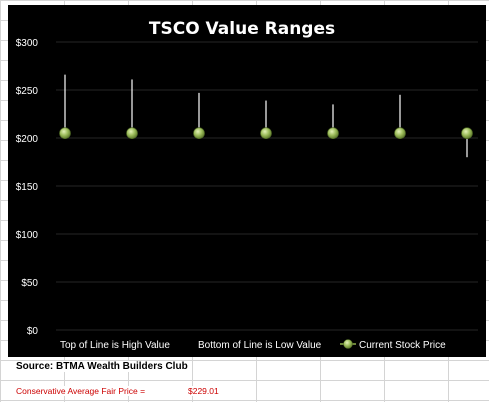 The height and width of the screenshot is (402, 489). Describe the element at coordinates (260, 345) in the screenshot. I see `legend-item-low: Bottom of Line is Low Value` at that location.